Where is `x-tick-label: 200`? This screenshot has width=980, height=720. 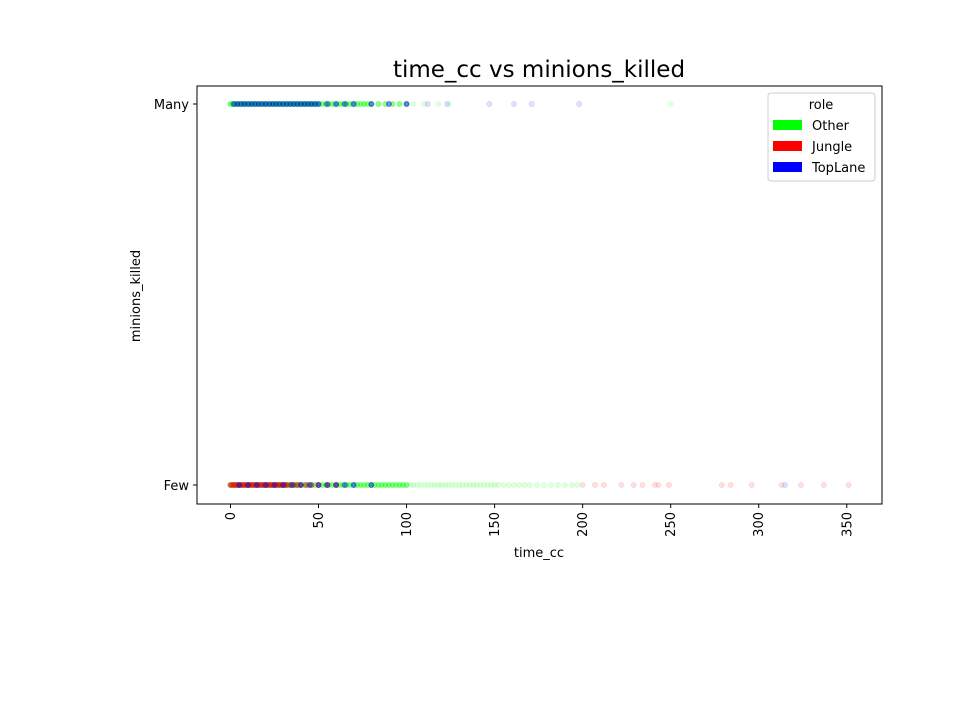 x-tick-label: 200 is located at coordinates (583, 524).